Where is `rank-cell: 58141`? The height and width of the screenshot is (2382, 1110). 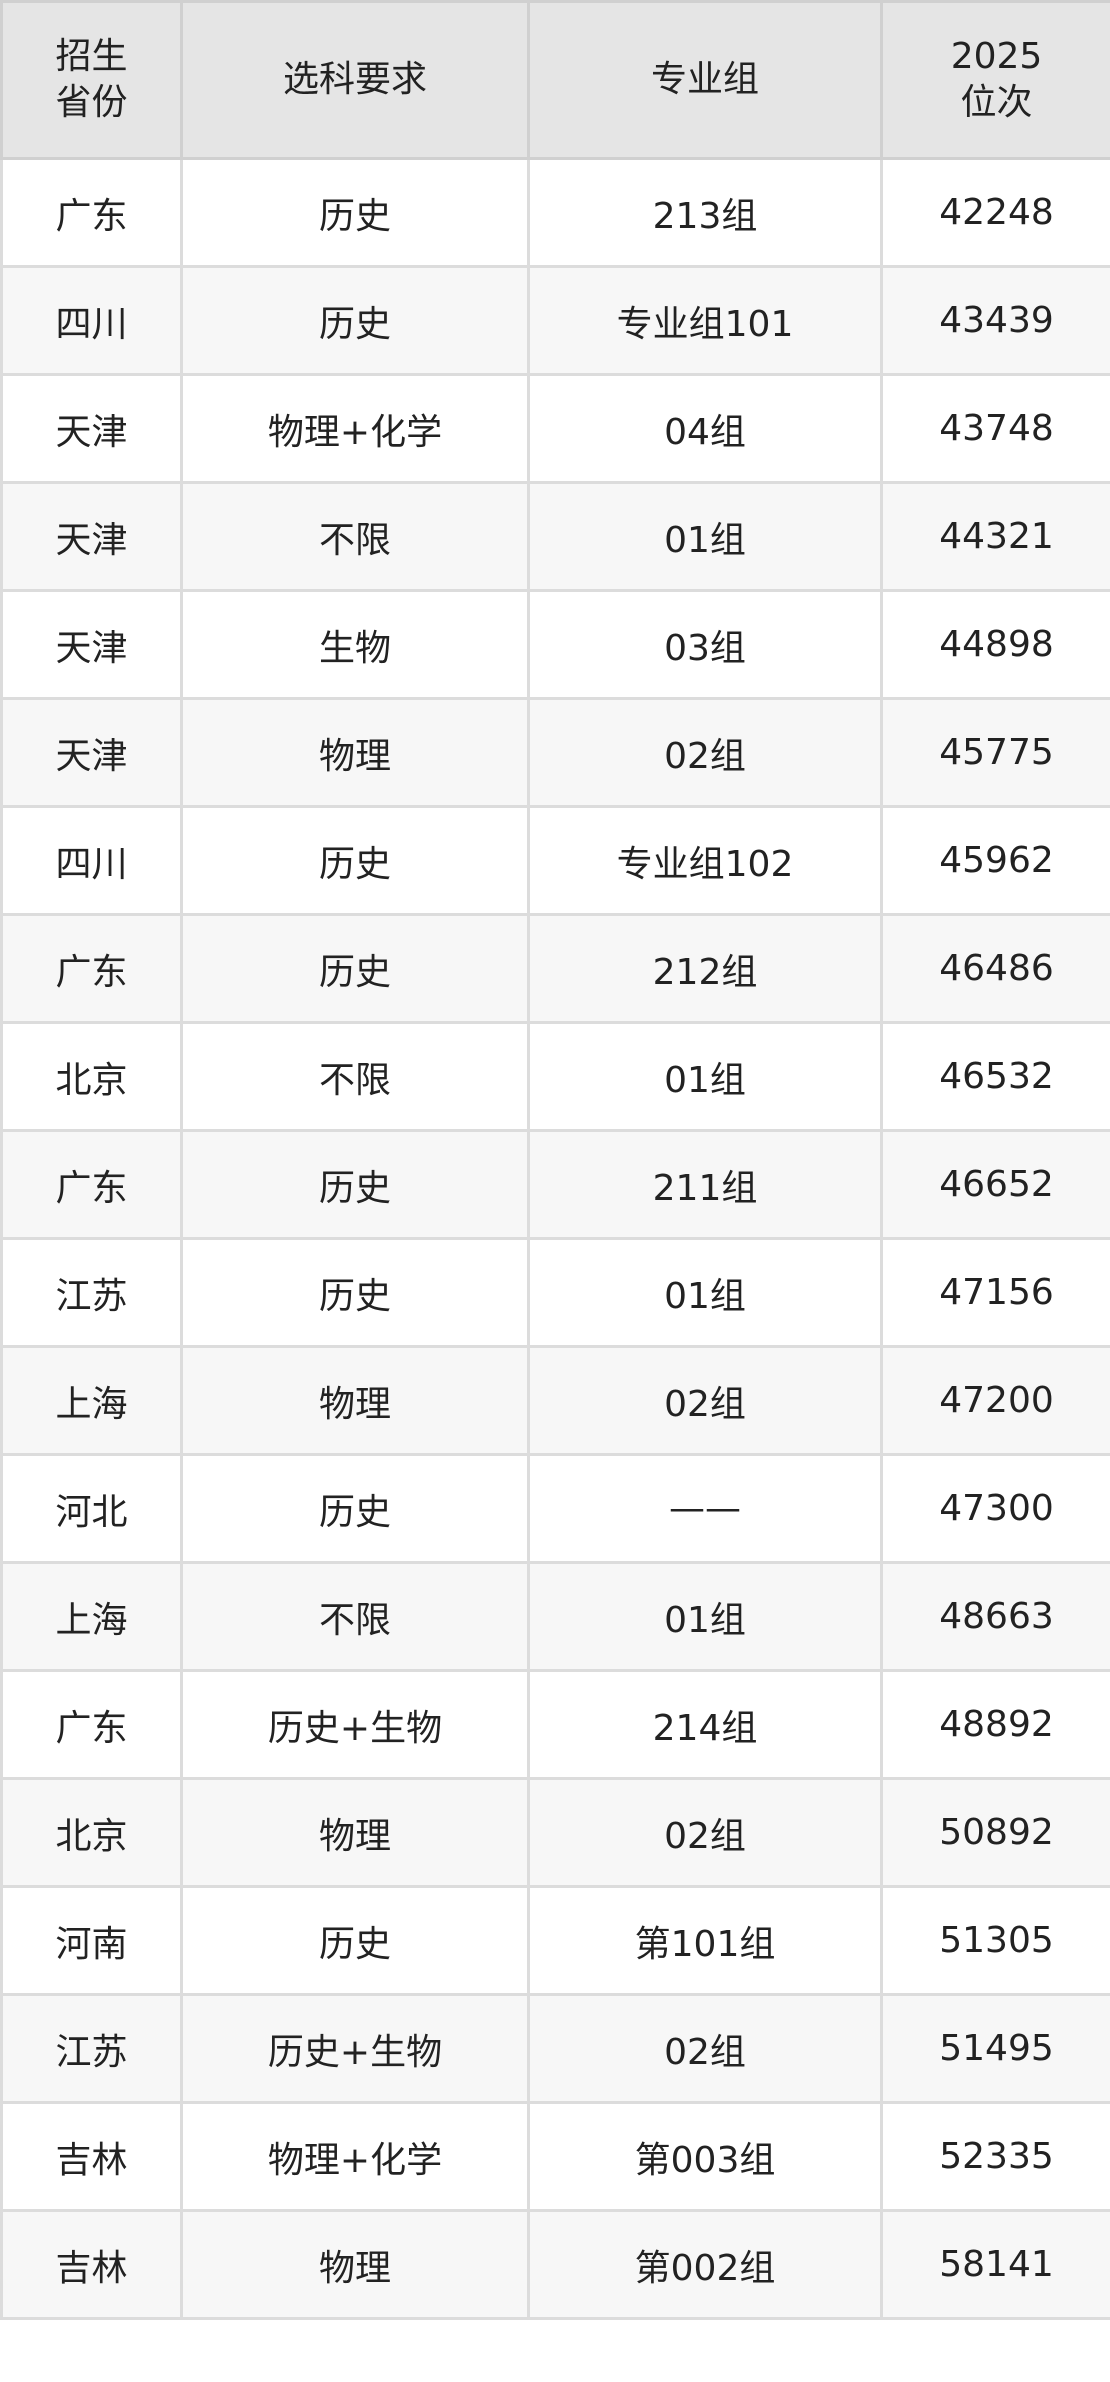 rank-cell: 58141 is located at coordinates (995, 2264).